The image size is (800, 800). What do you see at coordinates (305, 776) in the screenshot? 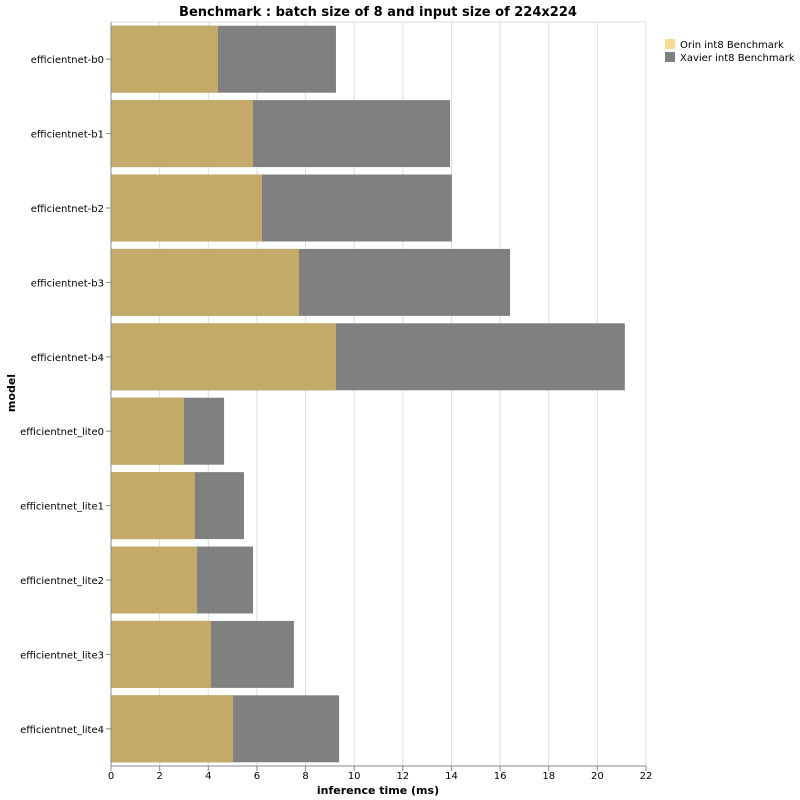
I see `x-tick-label: 8` at bounding box center [305, 776].